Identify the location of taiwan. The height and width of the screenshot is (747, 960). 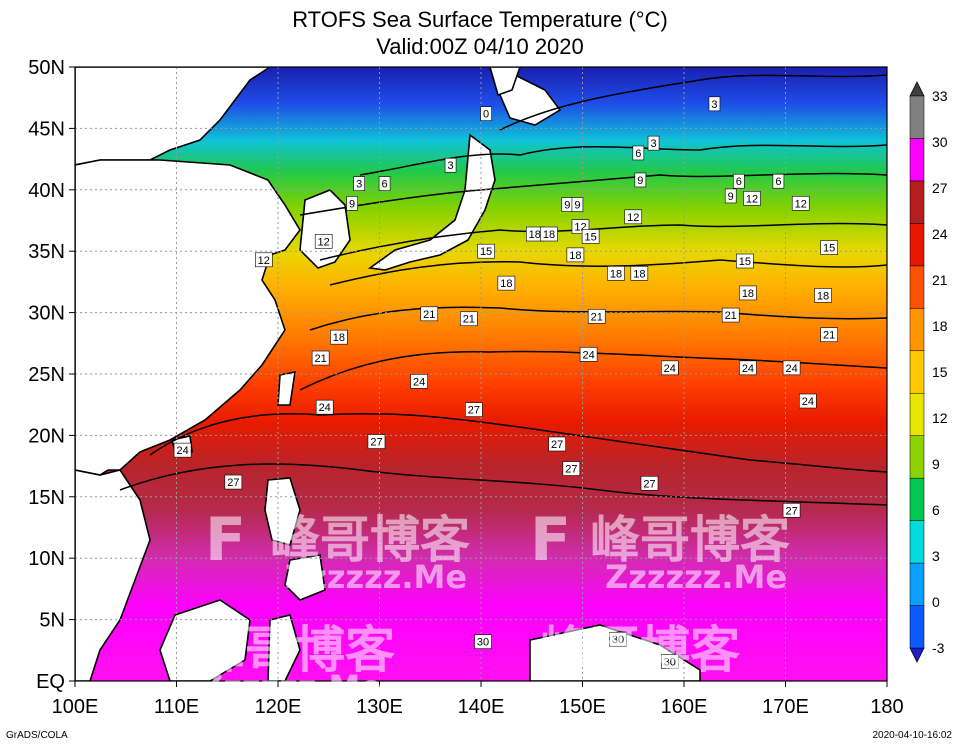
(286, 388).